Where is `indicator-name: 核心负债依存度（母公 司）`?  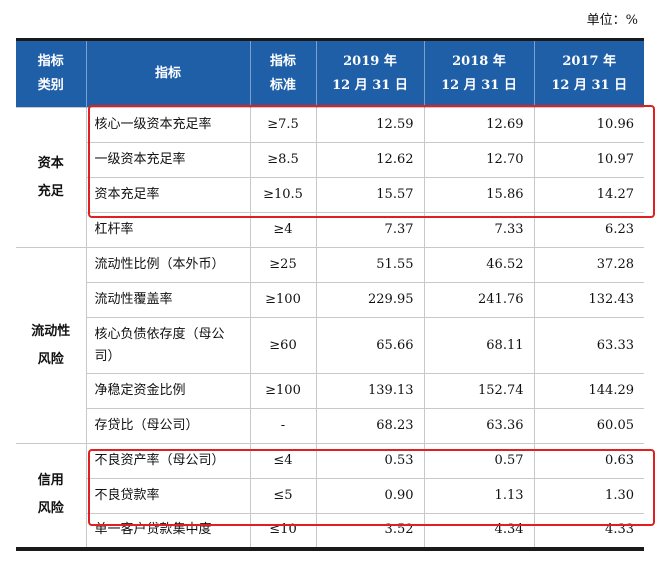 indicator-name: 核心负债依存度（母公 司） is located at coordinates (168, 345).